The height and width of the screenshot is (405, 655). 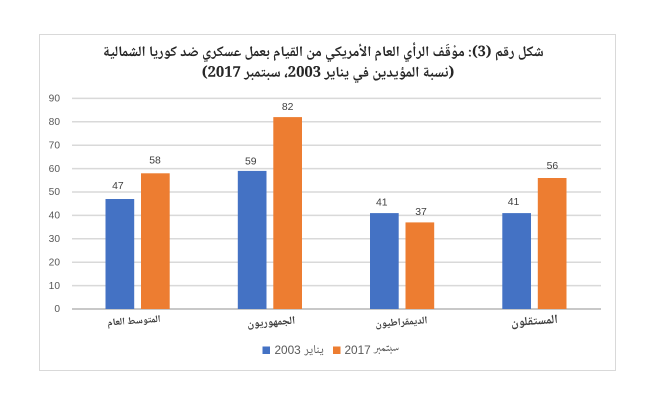 What do you see at coordinates (55, 286) in the screenshot?
I see `svg-text: 10` at bounding box center [55, 286].